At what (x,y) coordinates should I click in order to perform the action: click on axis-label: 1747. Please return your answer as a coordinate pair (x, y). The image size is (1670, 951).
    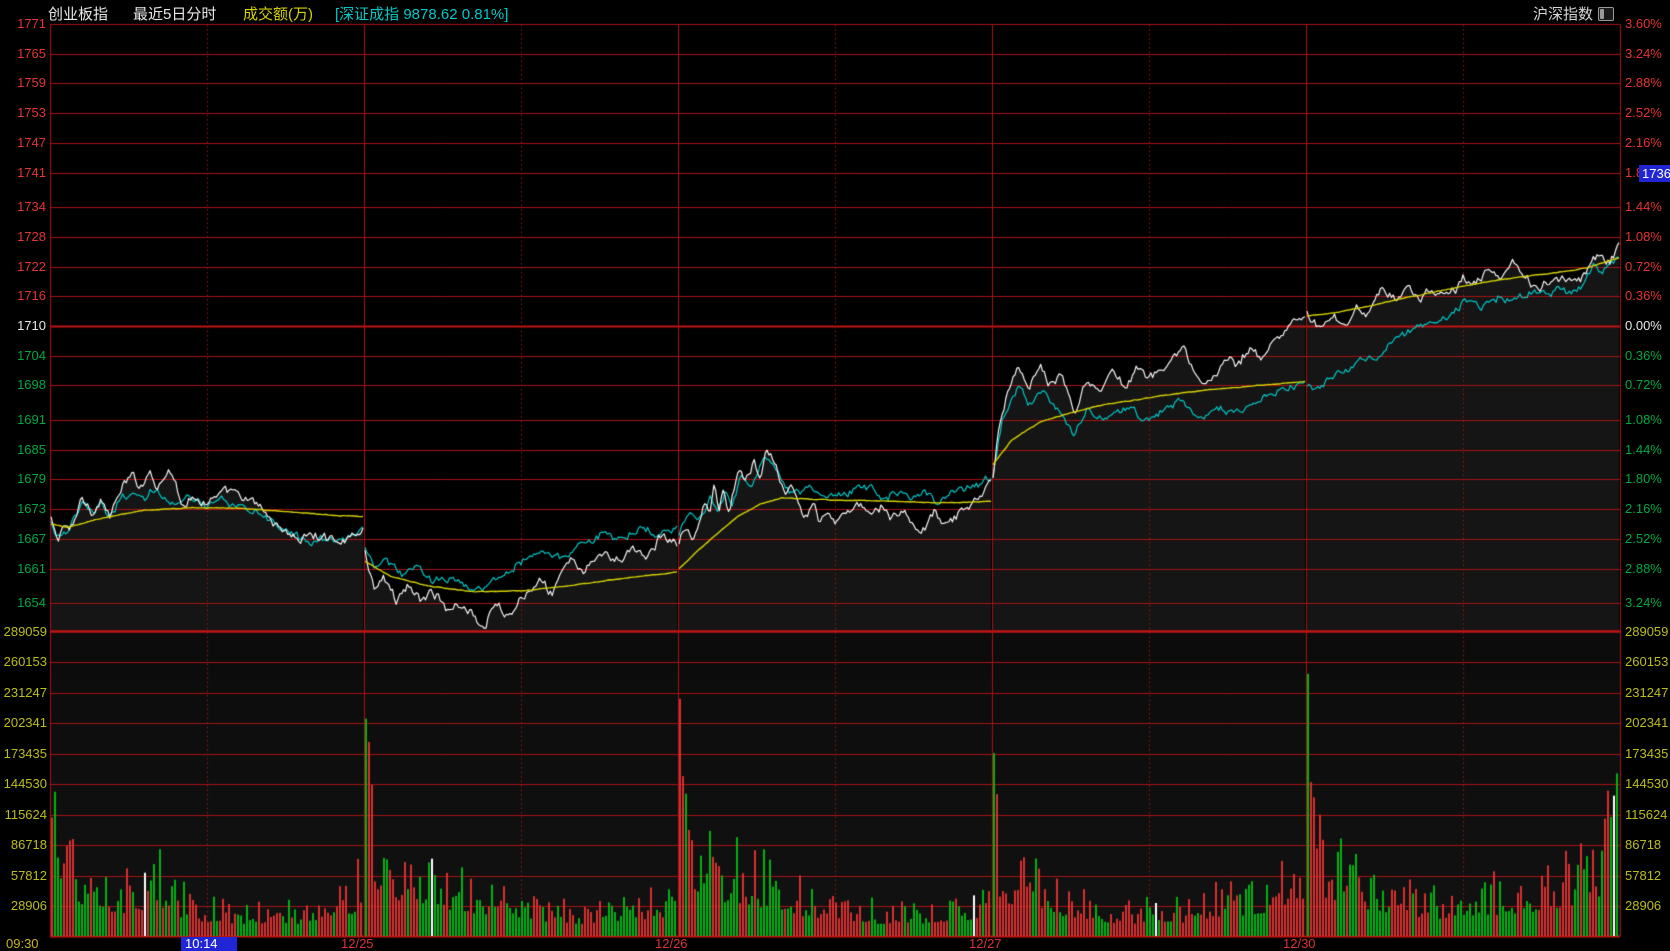
    Looking at the image, I should click on (31, 142).